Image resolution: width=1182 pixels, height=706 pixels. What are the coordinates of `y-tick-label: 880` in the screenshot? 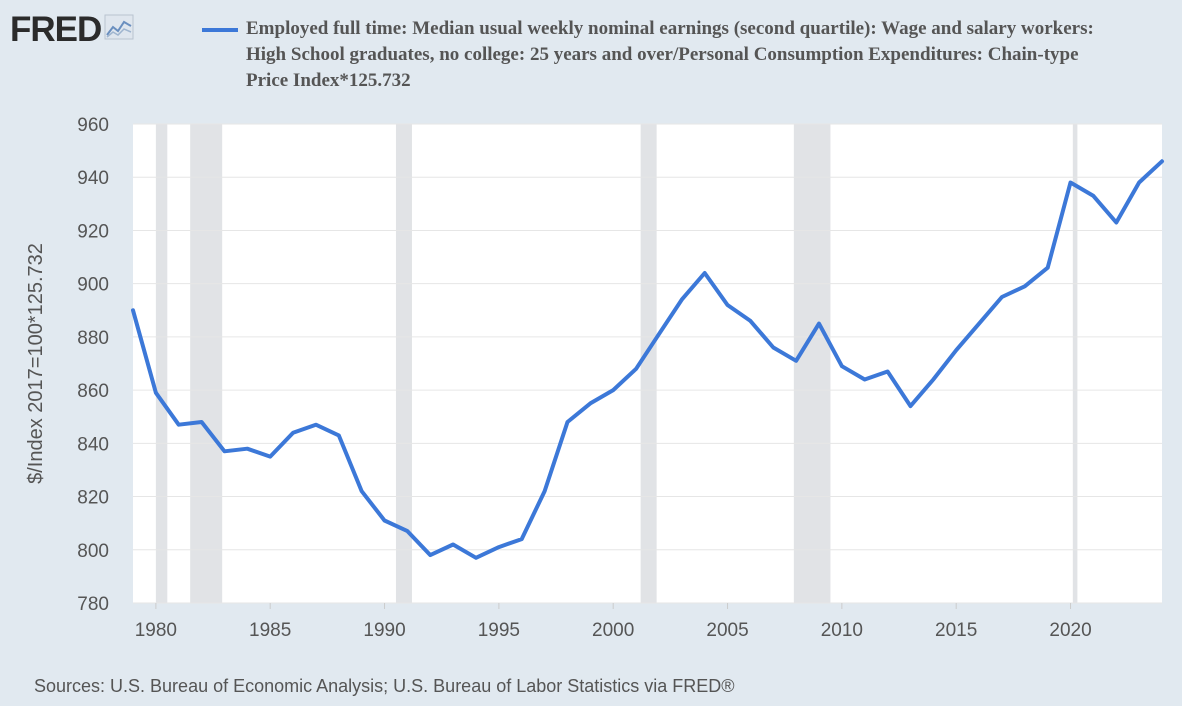 It's located at (93, 338).